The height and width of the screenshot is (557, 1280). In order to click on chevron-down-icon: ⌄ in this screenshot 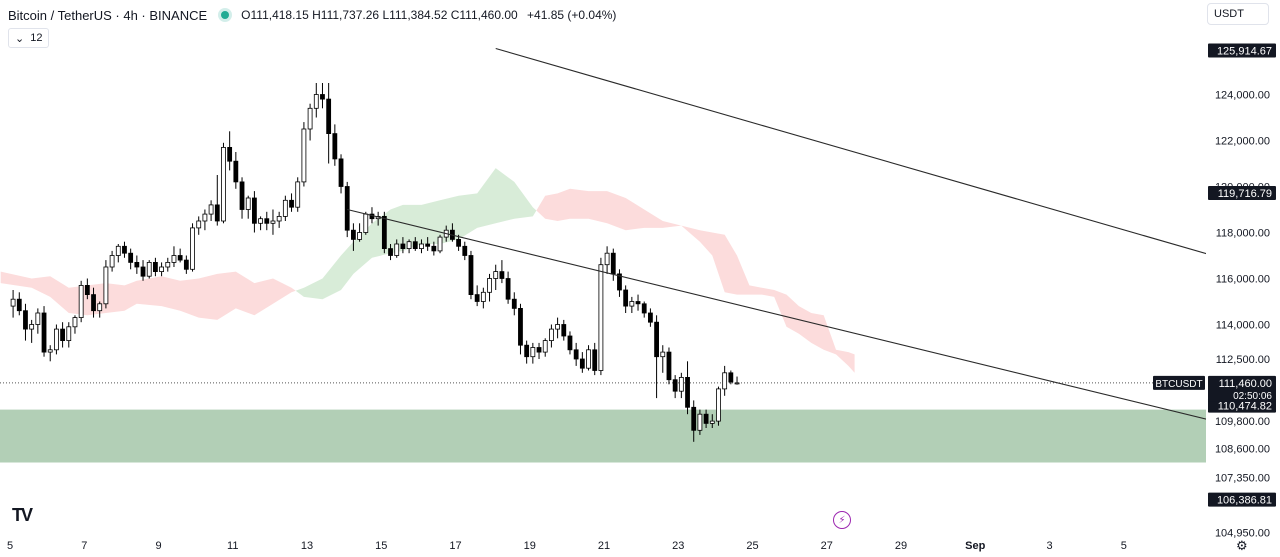, I will do `click(20, 38)`.